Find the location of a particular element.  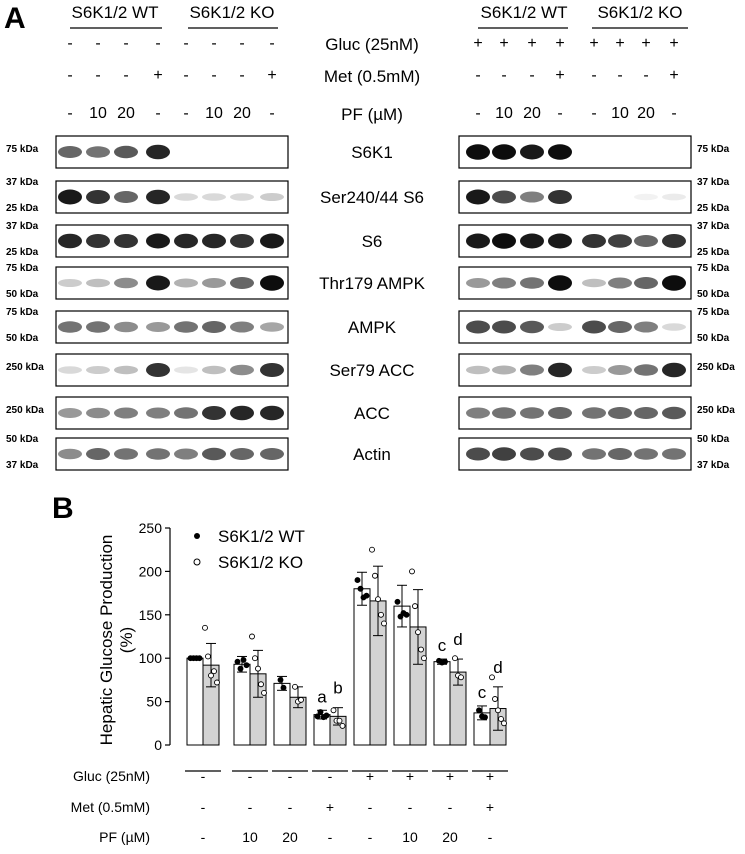

condition-value: 10 is located at coordinates (214, 113).